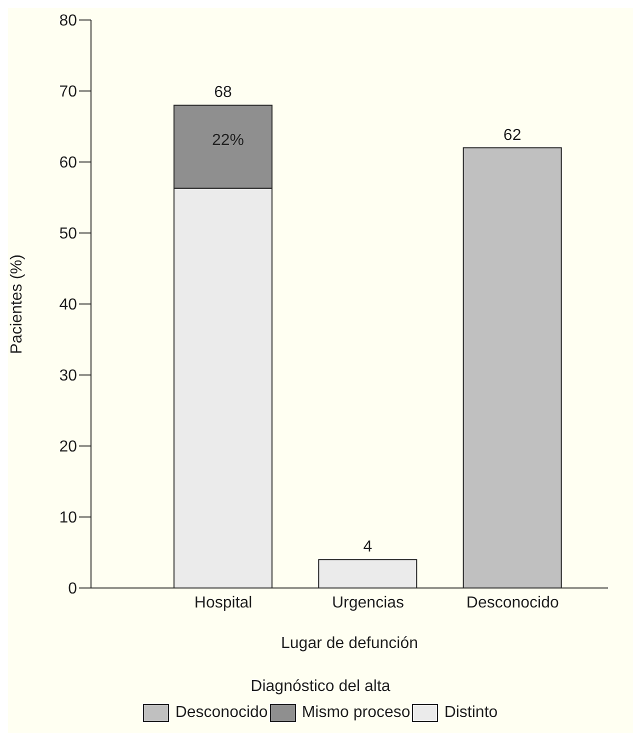 This screenshot has width=633, height=733. Describe the element at coordinates (68, 447) in the screenshot. I see `y-tick-label: 20` at that location.